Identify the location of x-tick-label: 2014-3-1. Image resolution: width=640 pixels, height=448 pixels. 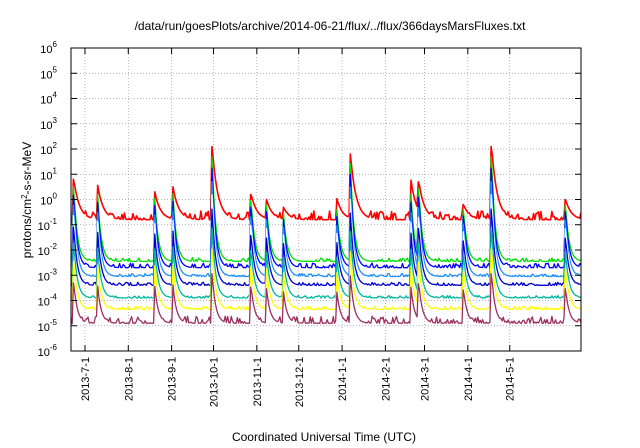
(426, 379).